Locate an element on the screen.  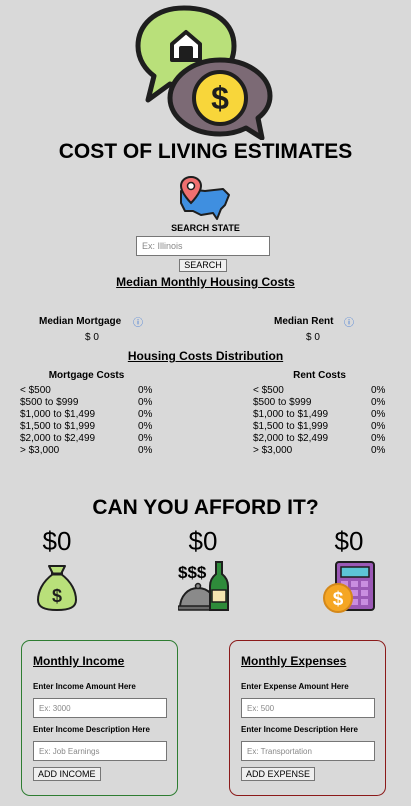
income-total: $0 is located at coordinates (57, 541).